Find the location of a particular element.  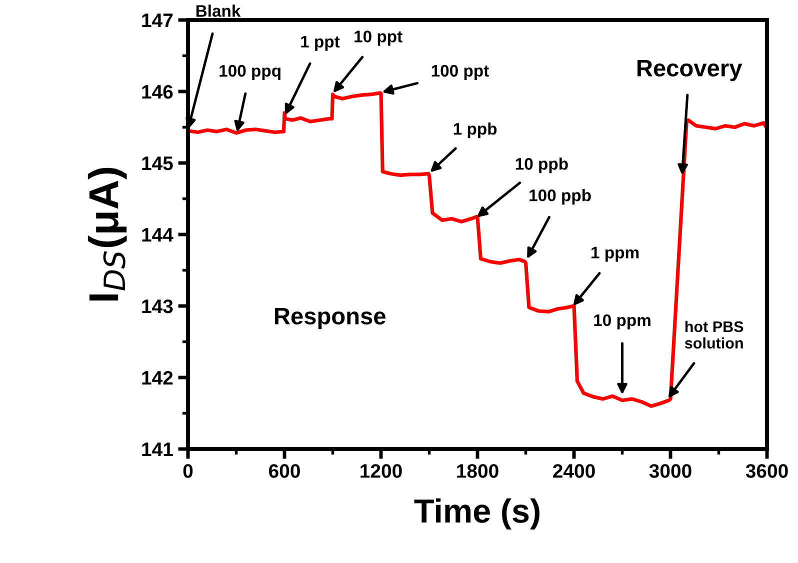

x-tick-label: 1200 is located at coordinates (381, 471).